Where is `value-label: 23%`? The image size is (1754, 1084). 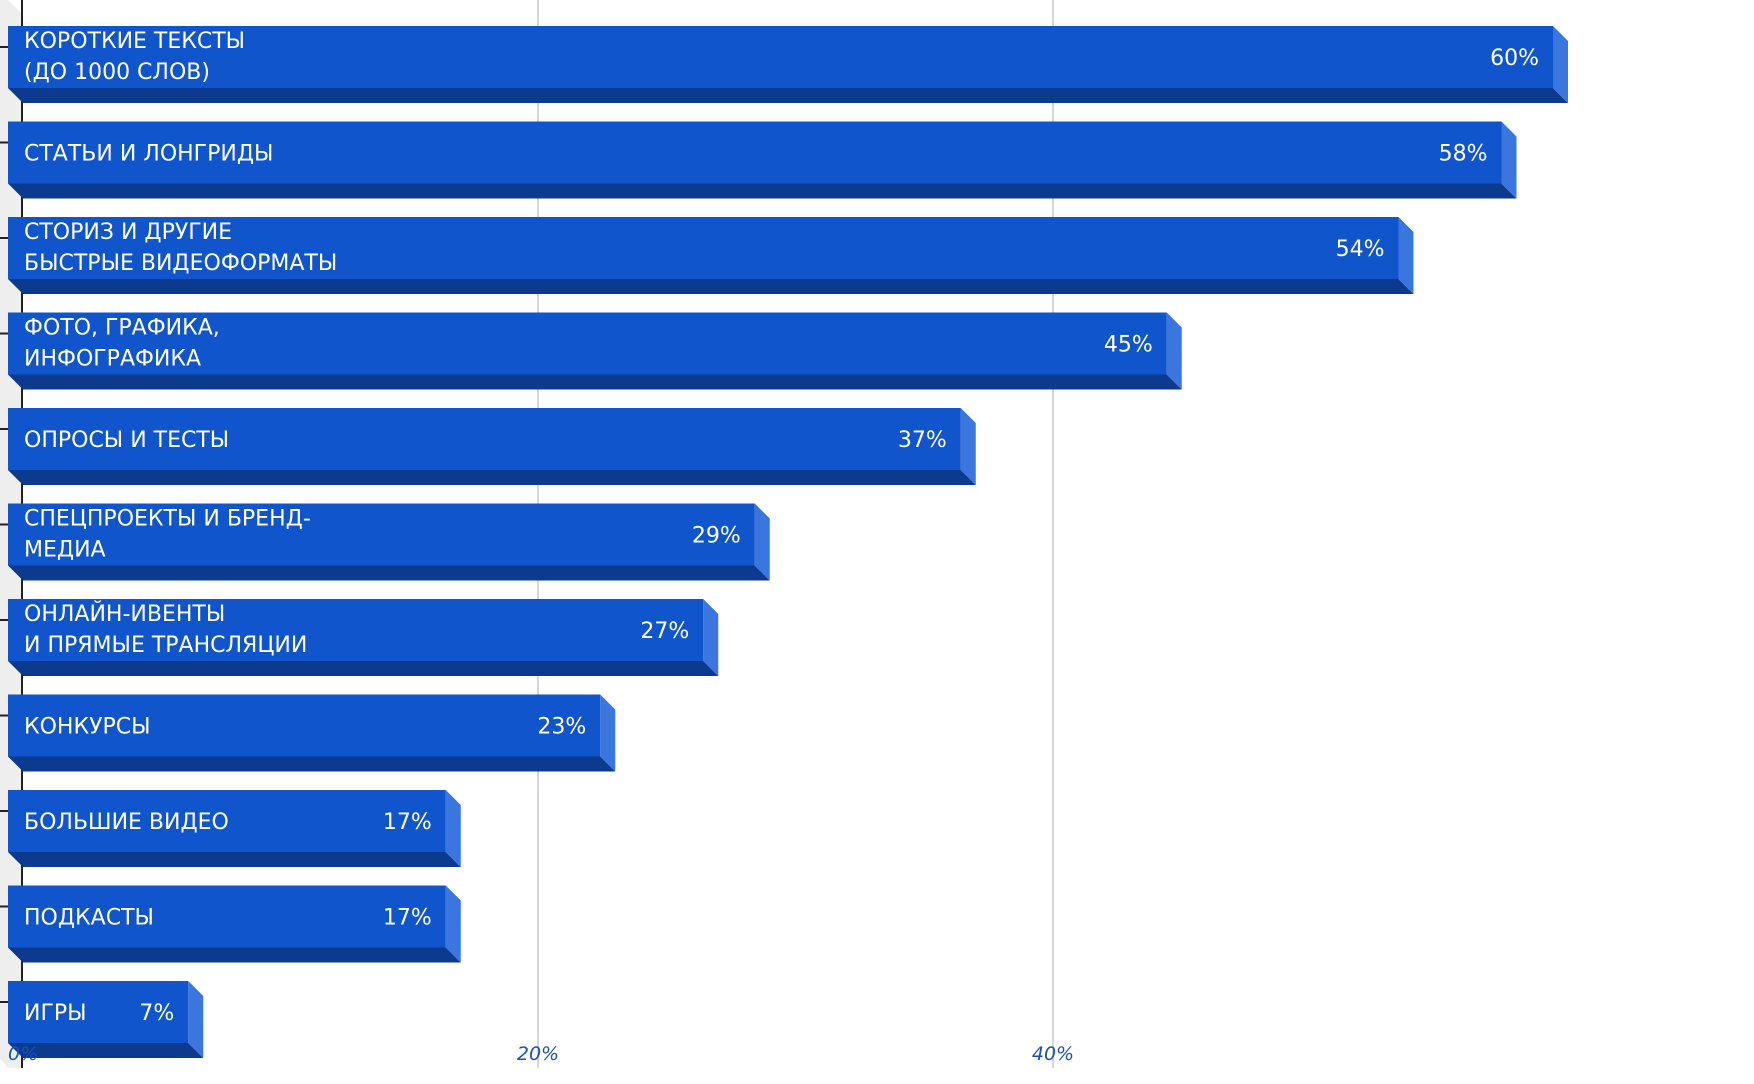 value-label: 23% is located at coordinates (561, 727).